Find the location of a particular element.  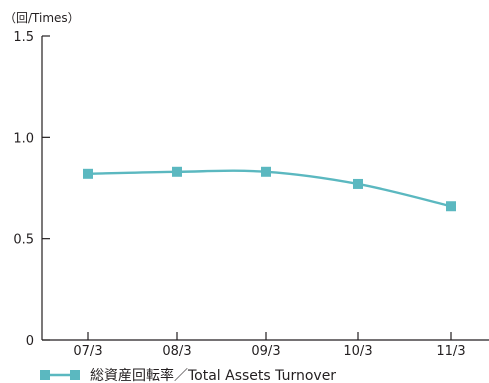

x-tick-group: 07/3 08/3 09/3 10/3 11/3 is located at coordinates (269, 345).